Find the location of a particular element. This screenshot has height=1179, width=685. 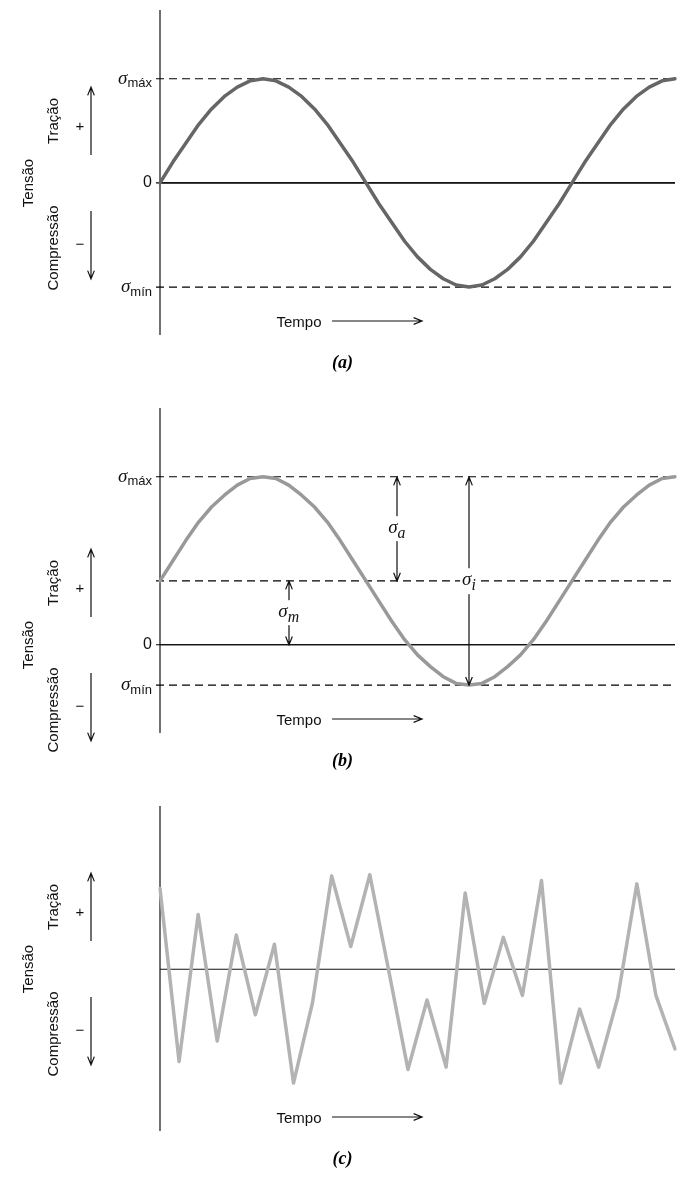

annotation: σ$_{m}$ is located at coordinates (289, 613).